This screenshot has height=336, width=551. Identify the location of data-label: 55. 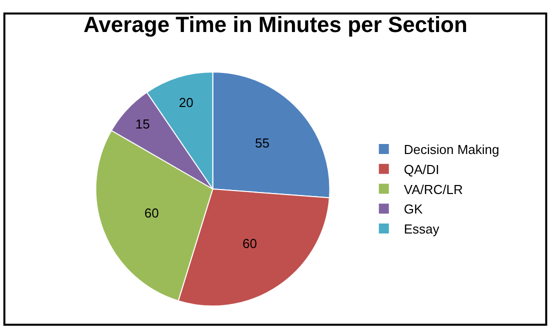
(262, 143).